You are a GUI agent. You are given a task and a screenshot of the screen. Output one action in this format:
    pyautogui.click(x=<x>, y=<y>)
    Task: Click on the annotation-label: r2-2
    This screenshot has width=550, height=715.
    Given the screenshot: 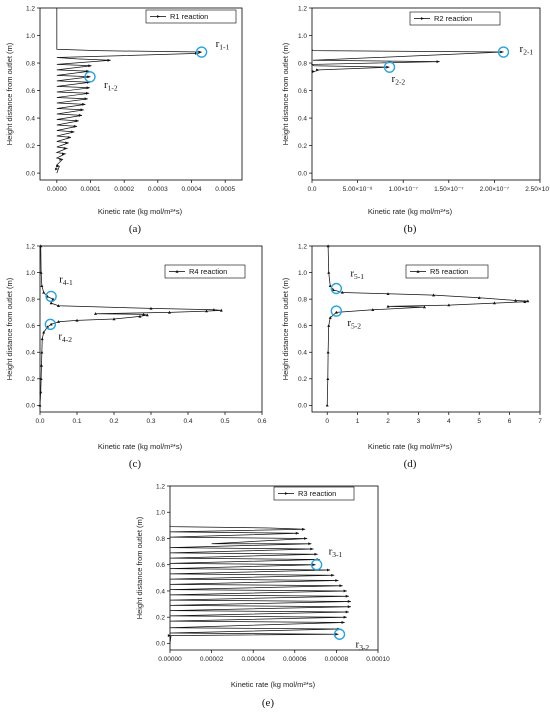 What is the action you would take?
    pyautogui.click(x=399, y=80)
    